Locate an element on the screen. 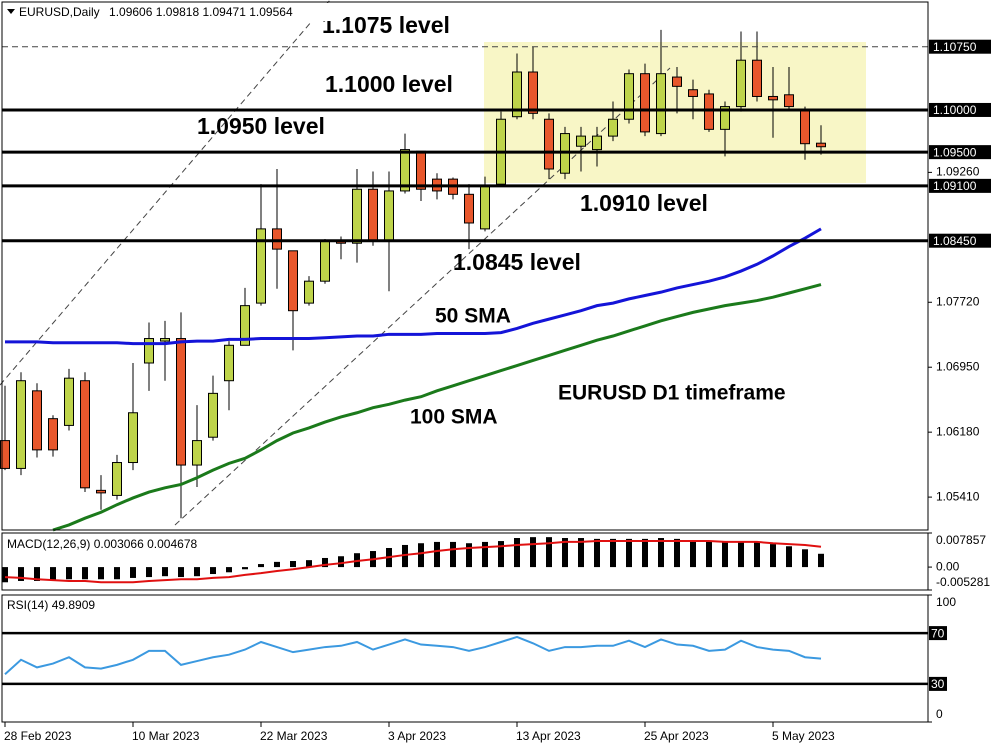  y-tick-label: 0.00 is located at coordinates (948, 566).